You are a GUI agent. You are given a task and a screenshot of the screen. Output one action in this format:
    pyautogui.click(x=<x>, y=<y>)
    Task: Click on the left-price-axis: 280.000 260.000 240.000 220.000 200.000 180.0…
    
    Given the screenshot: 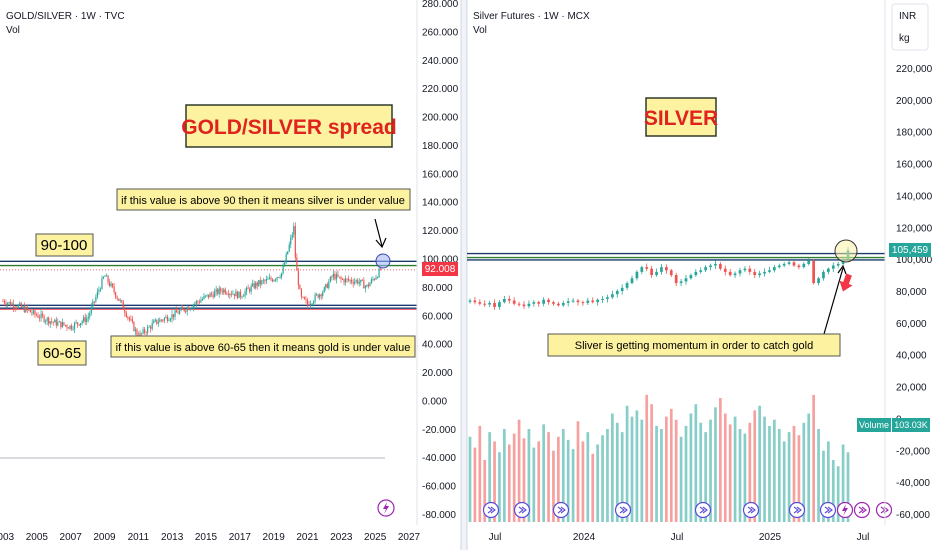 What is the action you would take?
    pyautogui.click(x=437, y=262)
    